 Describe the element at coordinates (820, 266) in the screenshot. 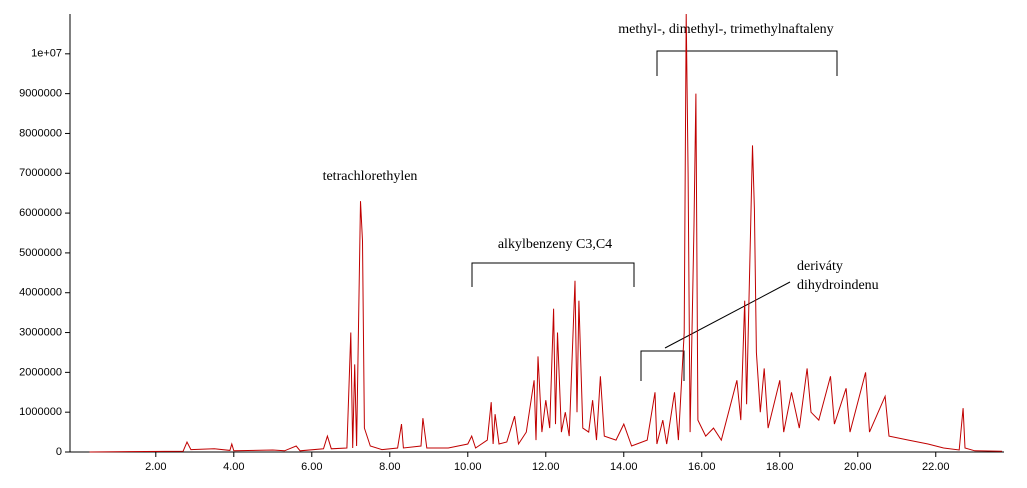

I see `annotation: deriváty` at that location.